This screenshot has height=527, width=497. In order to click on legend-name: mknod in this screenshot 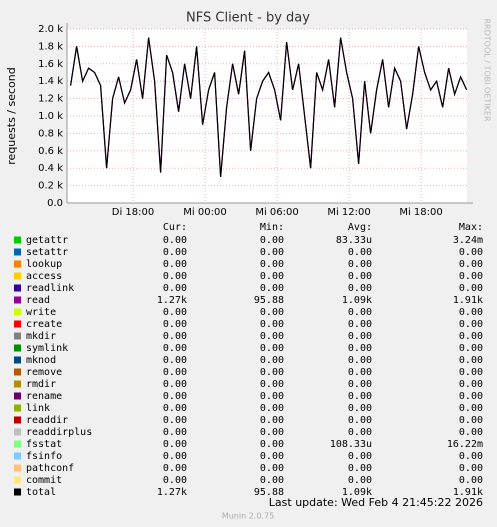, I will do `click(41, 360)`.